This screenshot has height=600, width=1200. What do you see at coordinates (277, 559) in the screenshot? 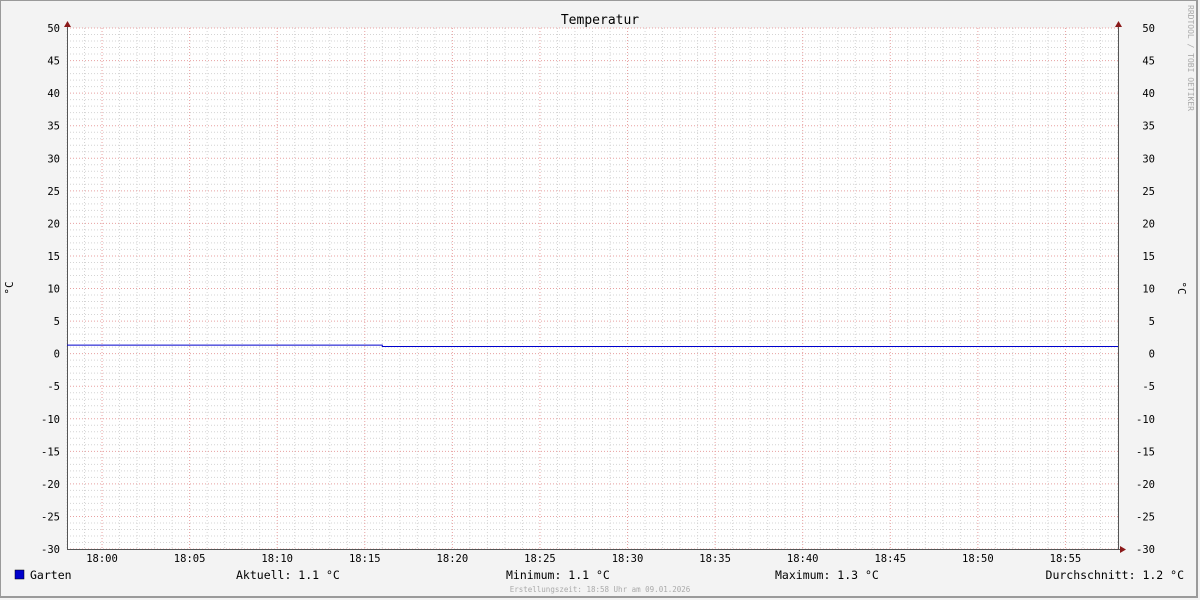
I see `x-tick-label: 18:10` at bounding box center [277, 559].